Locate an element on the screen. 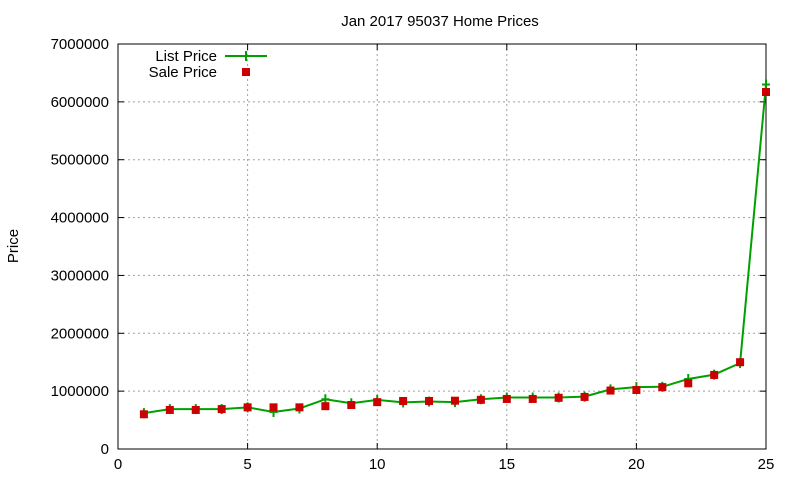 The height and width of the screenshot is (485, 800). y-axis-label: Price is located at coordinates (13, 246).